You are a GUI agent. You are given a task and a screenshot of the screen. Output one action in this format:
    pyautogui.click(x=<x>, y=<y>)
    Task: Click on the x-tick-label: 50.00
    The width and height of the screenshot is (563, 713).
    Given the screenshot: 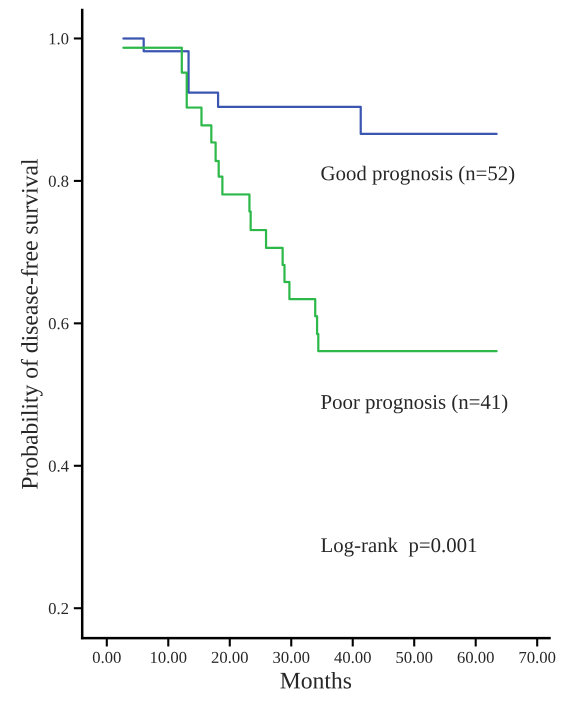 What is the action you would take?
    pyautogui.click(x=414, y=658)
    